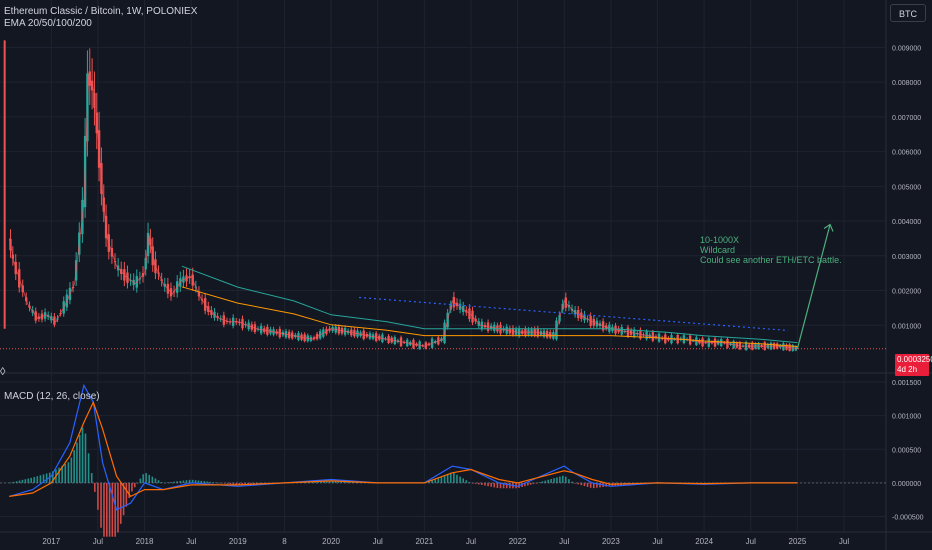 The width and height of the screenshot is (932, 550). I want to click on chart-title: Ethereum Classic / Bitcoin, 1W, POLONIEX, so click(101, 11).